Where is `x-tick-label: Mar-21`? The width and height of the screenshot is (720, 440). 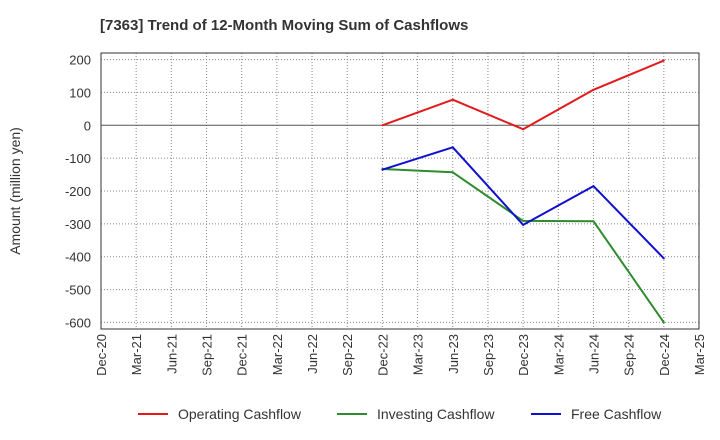 x-tick-label: Mar-21 is located at coordinates (136, 354).